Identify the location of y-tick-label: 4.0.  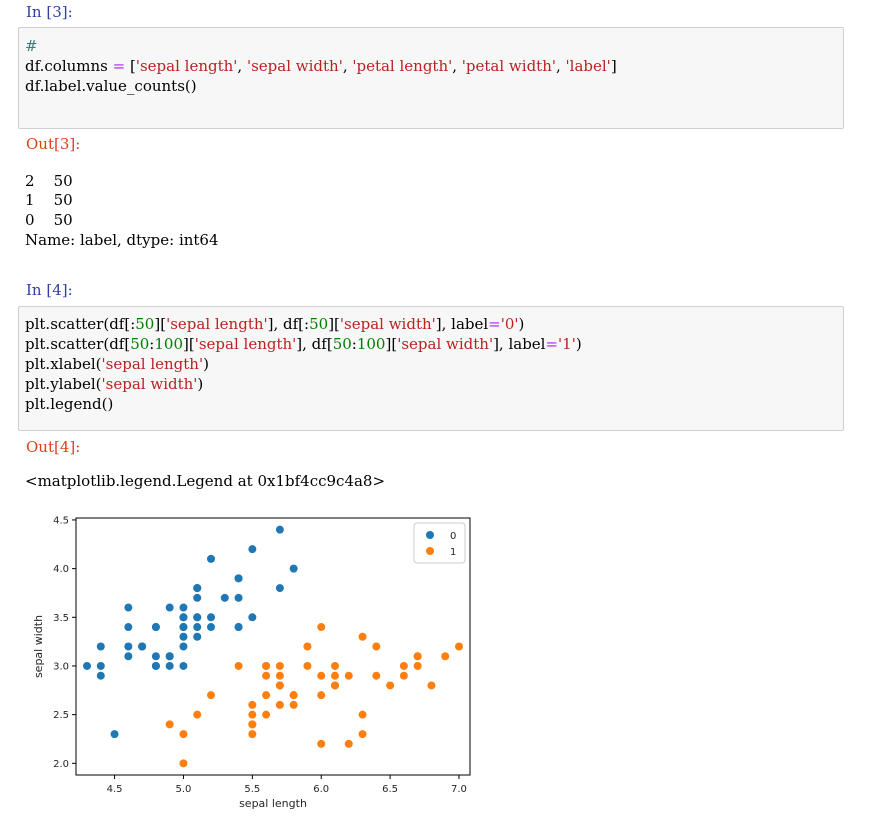
(61, 569).